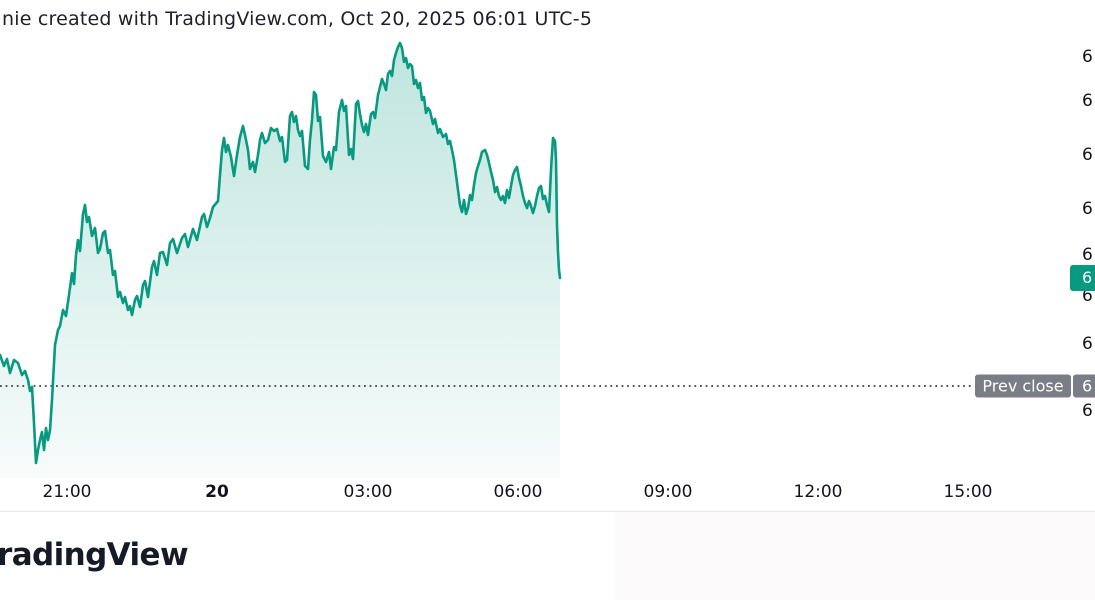 The width and height of the screenshot is (1095, 600). Describe the element at coordinates (547, 511) in the screenshot. I see `bottom-divider-line` at that location.